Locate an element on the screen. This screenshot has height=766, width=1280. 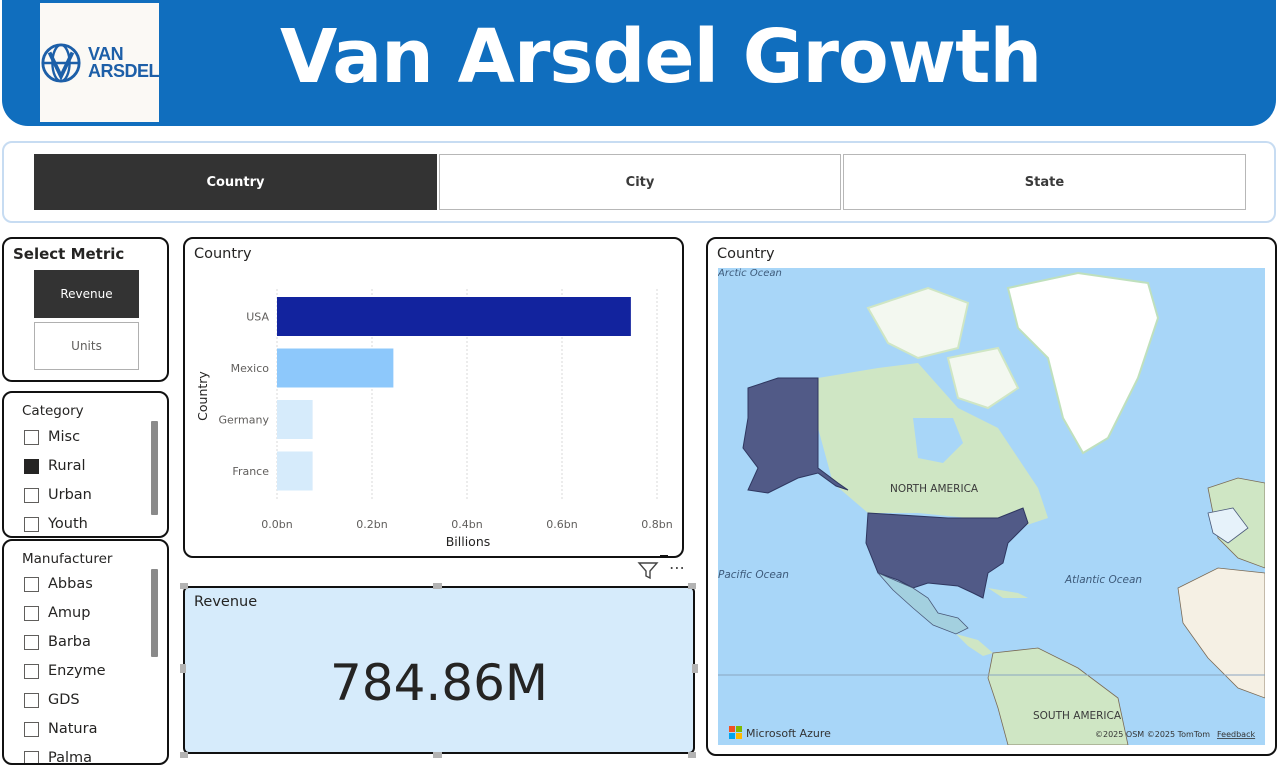
manufacturer-item-barba: Barba is located at coordinates (57, 642).